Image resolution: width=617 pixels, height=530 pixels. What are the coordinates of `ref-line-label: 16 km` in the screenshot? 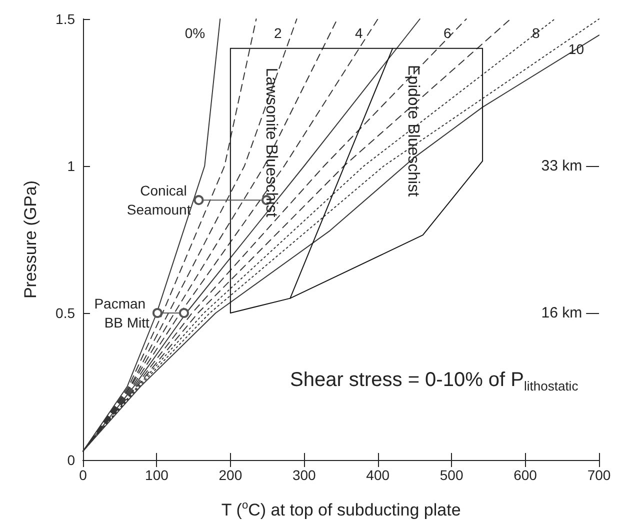 It's located at (561, 313).